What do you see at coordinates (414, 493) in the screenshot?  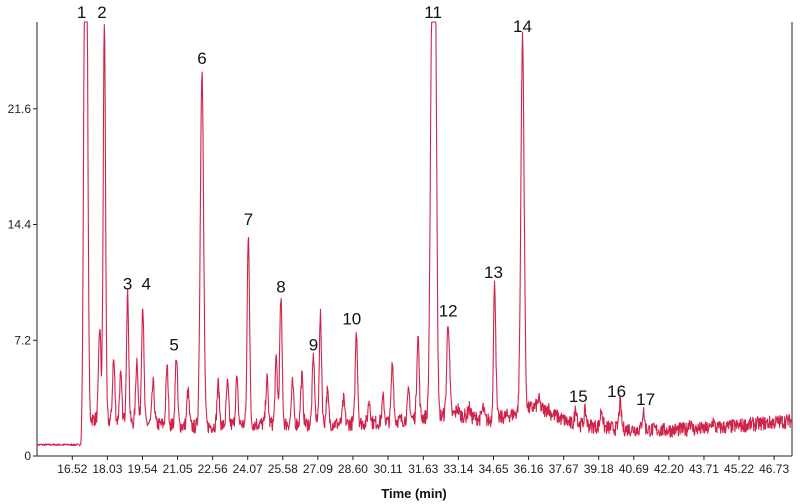 I see `x-axis-title: Time (min)` at bounding box center [414, 493].